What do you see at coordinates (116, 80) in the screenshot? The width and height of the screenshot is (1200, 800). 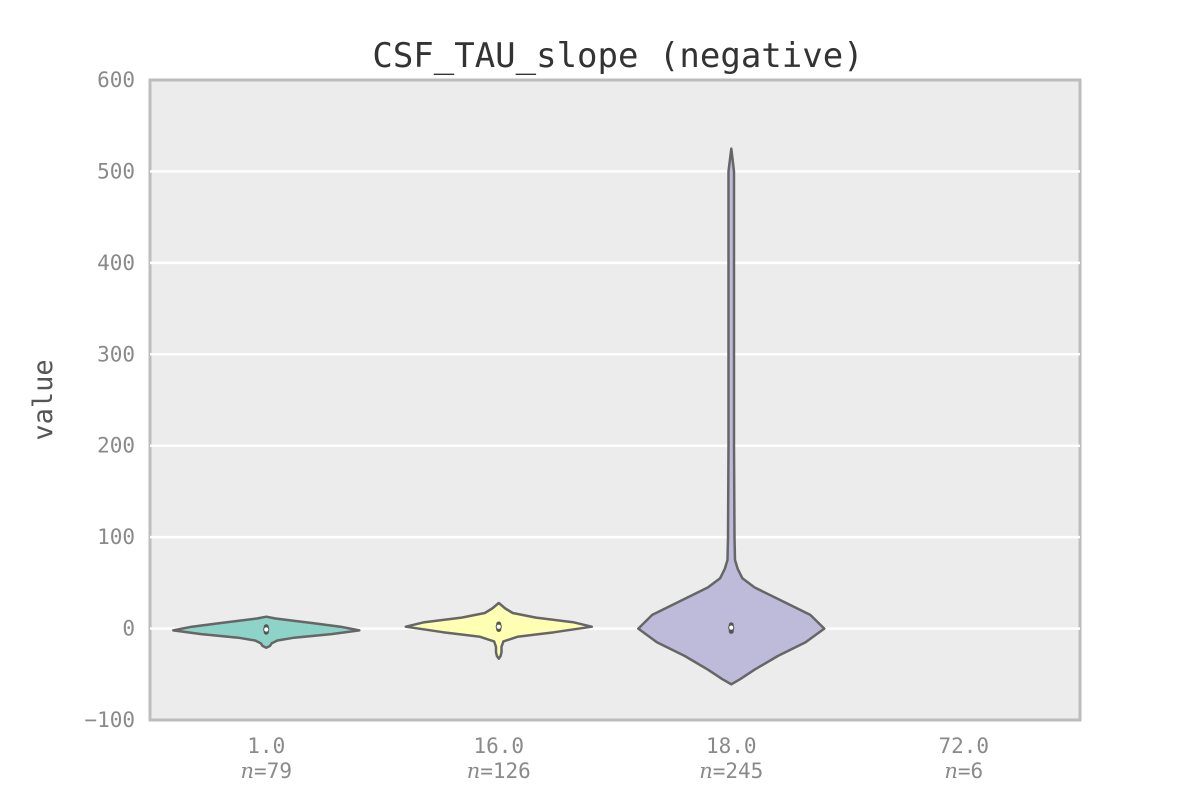 I see `y-tick-label: 600` at bounding box center [116, 80].